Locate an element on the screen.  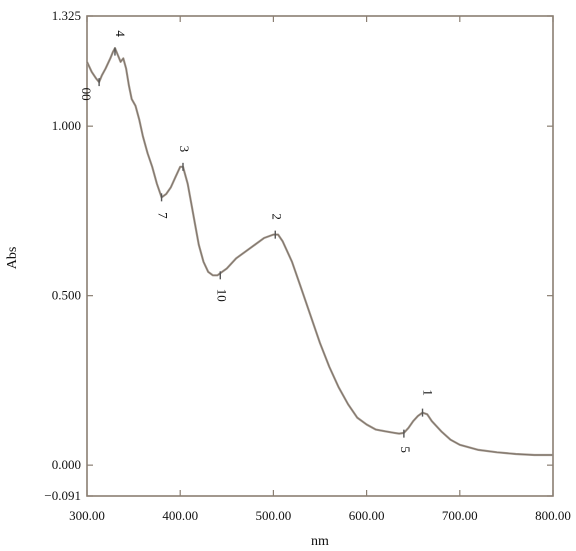
x-tick-label: 500.00 is located at coordinates (274, 515).